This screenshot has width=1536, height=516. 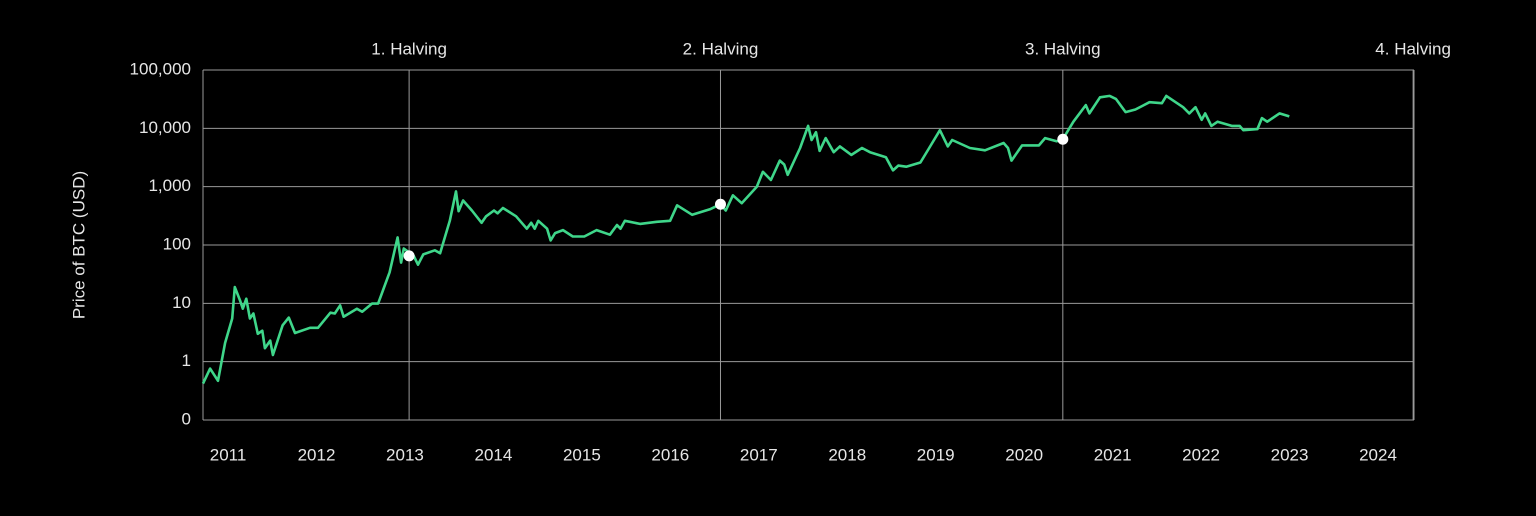 What do you see at coordinates (1024, 454) in the screenshot?
I see `x-tick-label: 2020` at bounding box center [1024, 454].